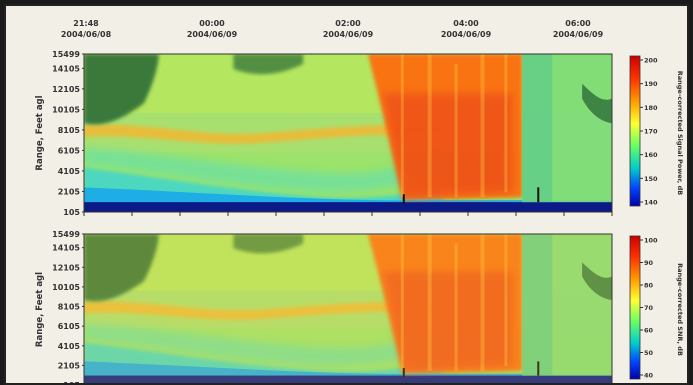  I want to click on date-label-3: 2004/06/09, so click(466, 34).